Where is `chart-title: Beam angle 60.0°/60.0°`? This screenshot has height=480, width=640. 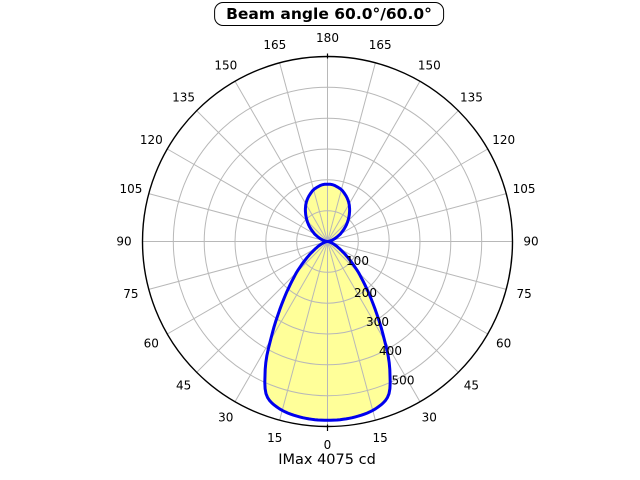 chart-title: Beam angle 60.0°/60.0° is located at coordinates (329, 14).